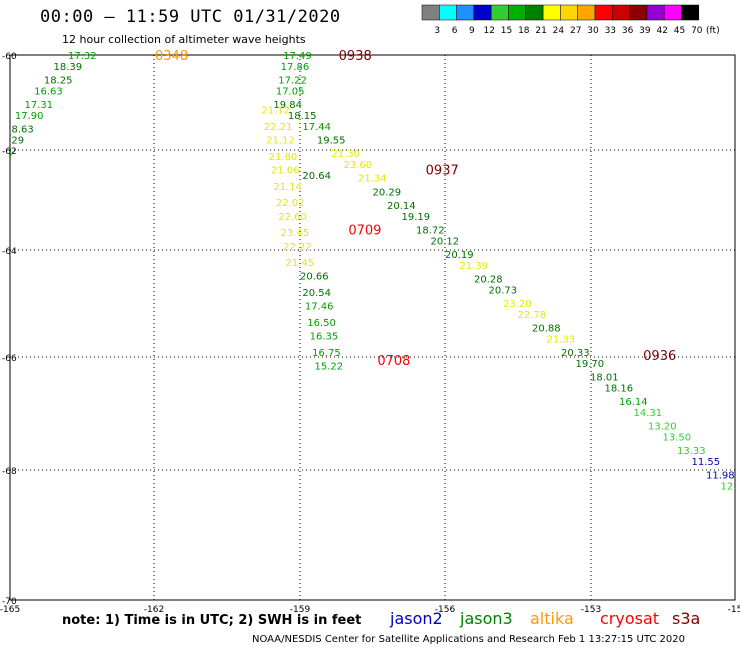 Image resolution: width=740 pixels, height=650 pixels. I want to click on swh-value: 20.29, so click(387, 192).